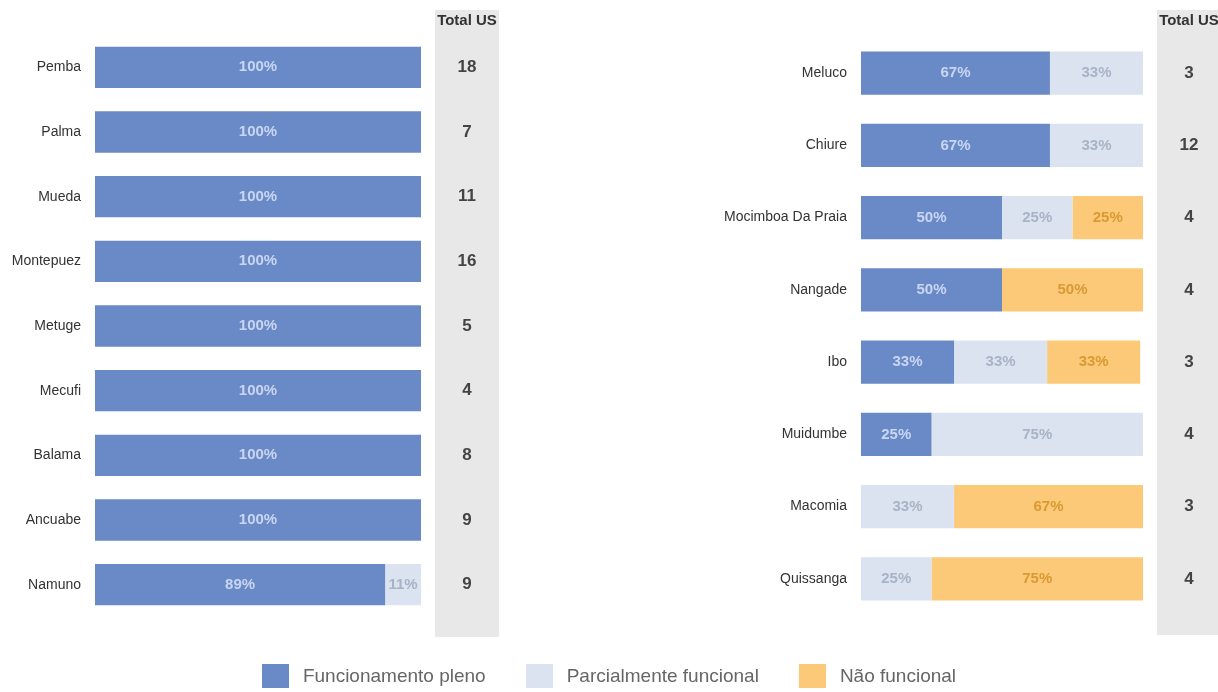  What do you see at coordinates (61, 130) in the screenshot?
I see `y-tick-label: Palma` at bounding box center [61, 130].